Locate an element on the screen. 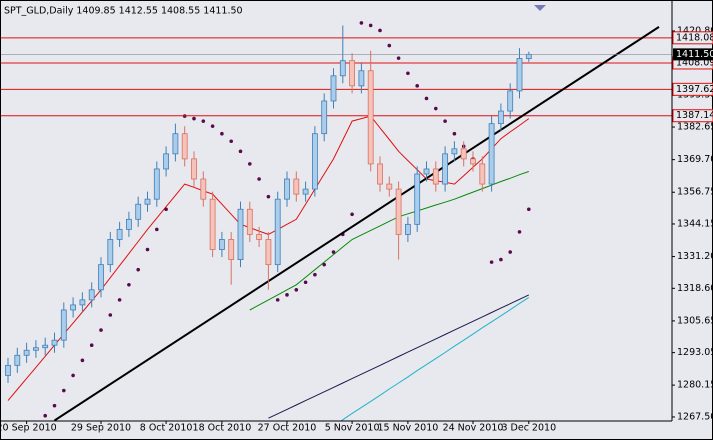 This screenshot has width=713, height=440. indicator-line is located at coordinates (434, 358).